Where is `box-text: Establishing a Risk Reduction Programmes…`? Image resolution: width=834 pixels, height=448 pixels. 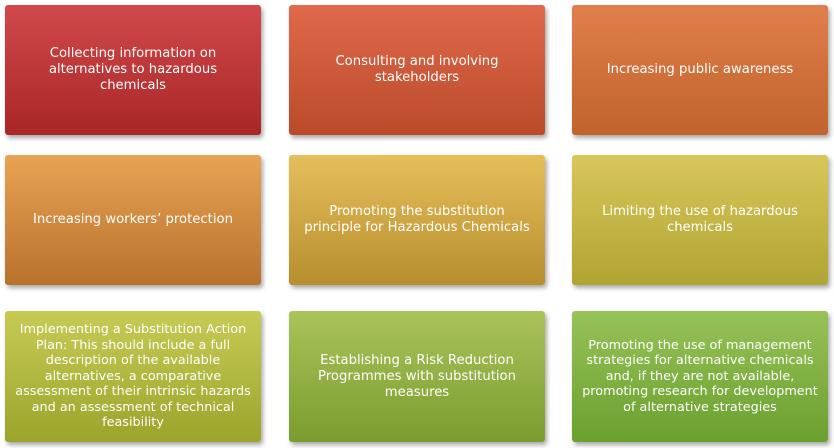 box-text: Establishing a Risk Reduction Programmes… is located at coordinates (417, 376).